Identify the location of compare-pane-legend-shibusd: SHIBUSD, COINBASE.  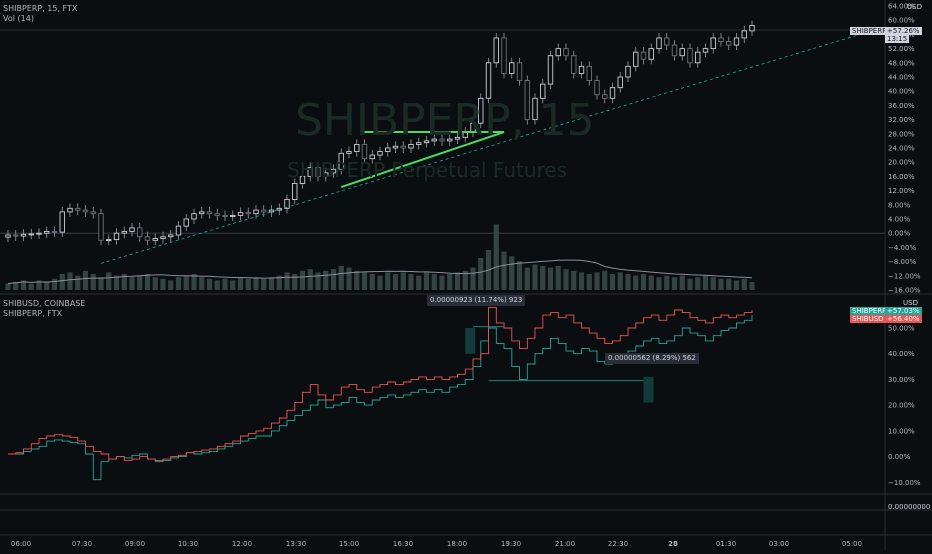
(44, 303).